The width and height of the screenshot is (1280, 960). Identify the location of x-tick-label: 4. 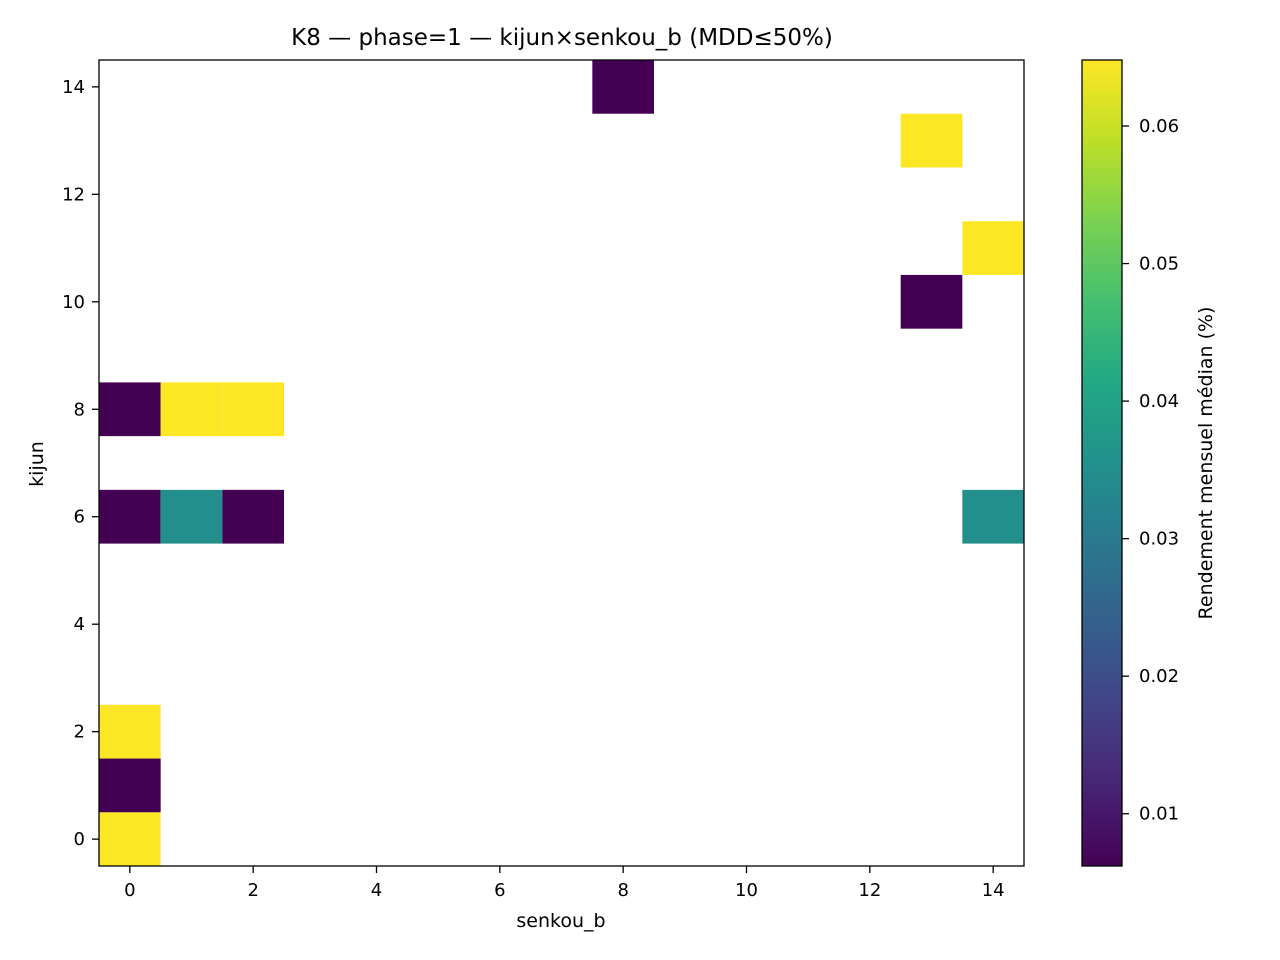
(376, 890).